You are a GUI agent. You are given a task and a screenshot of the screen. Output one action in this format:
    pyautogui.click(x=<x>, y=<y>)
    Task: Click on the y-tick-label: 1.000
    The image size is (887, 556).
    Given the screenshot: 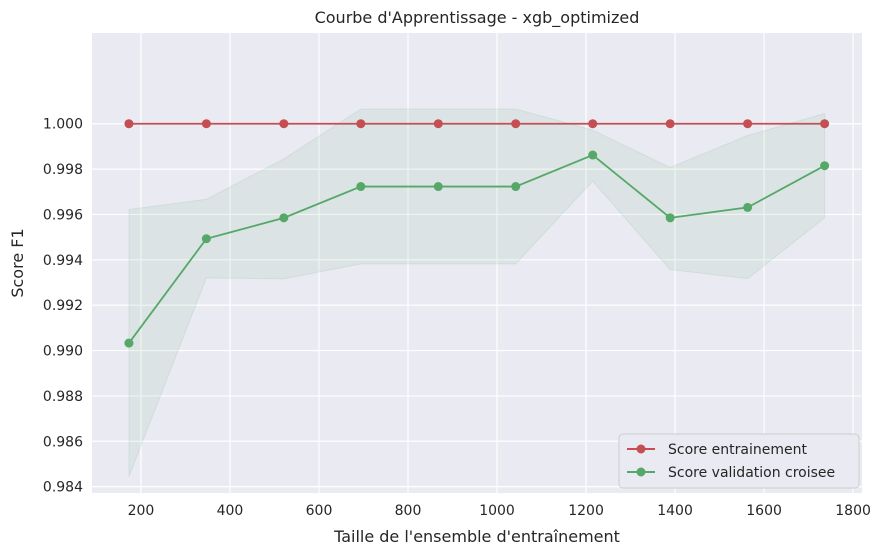 What is the action you would take?
    pyautogui.click(x=63, y=125)
    